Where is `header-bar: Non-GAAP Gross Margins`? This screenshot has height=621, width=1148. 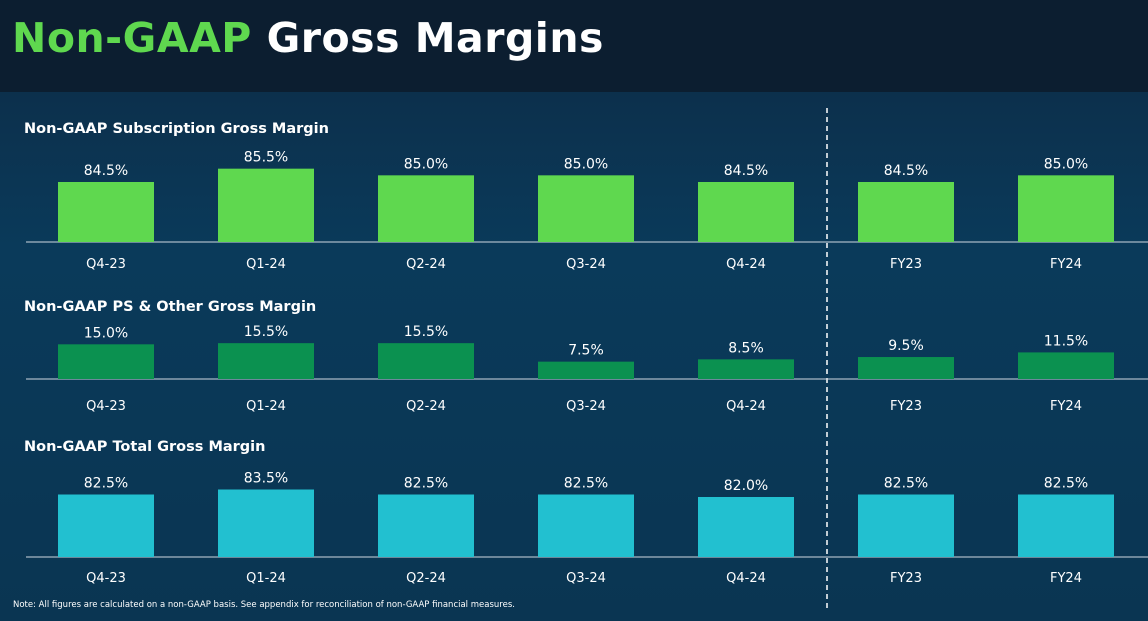 header-bar: Non-GAAP Gross Margins is located at coordinates (574, 46).